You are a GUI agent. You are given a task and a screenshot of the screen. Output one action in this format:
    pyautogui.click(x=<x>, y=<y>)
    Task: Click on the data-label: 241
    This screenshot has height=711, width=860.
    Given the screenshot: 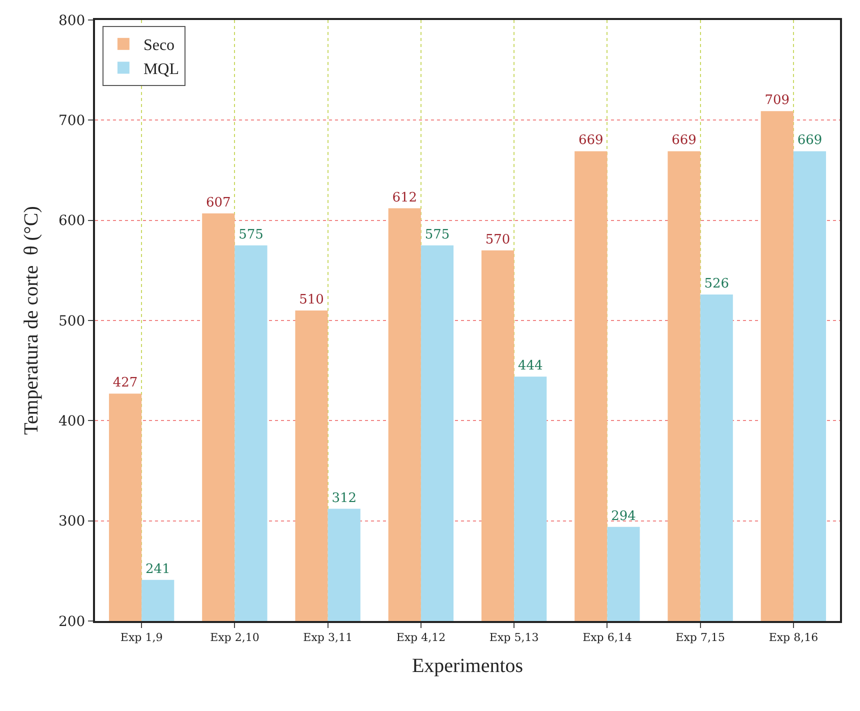 What is the action you would take?
    pyautogui.click(x=157, y=569)
    